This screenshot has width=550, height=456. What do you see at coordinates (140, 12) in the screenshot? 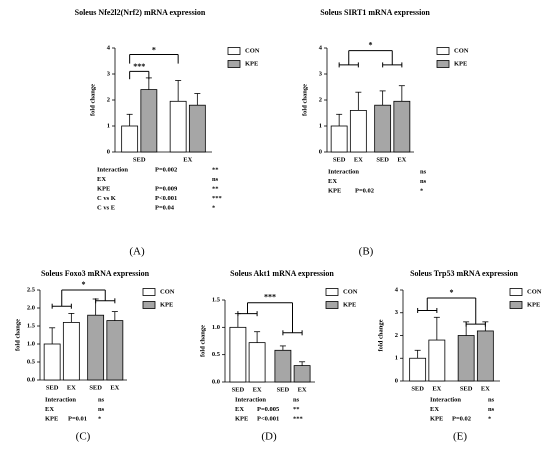
I see `chart-title: Soleus Nfe2l2(Nrf2) mRNA expression` at bounding box center [140, 12].